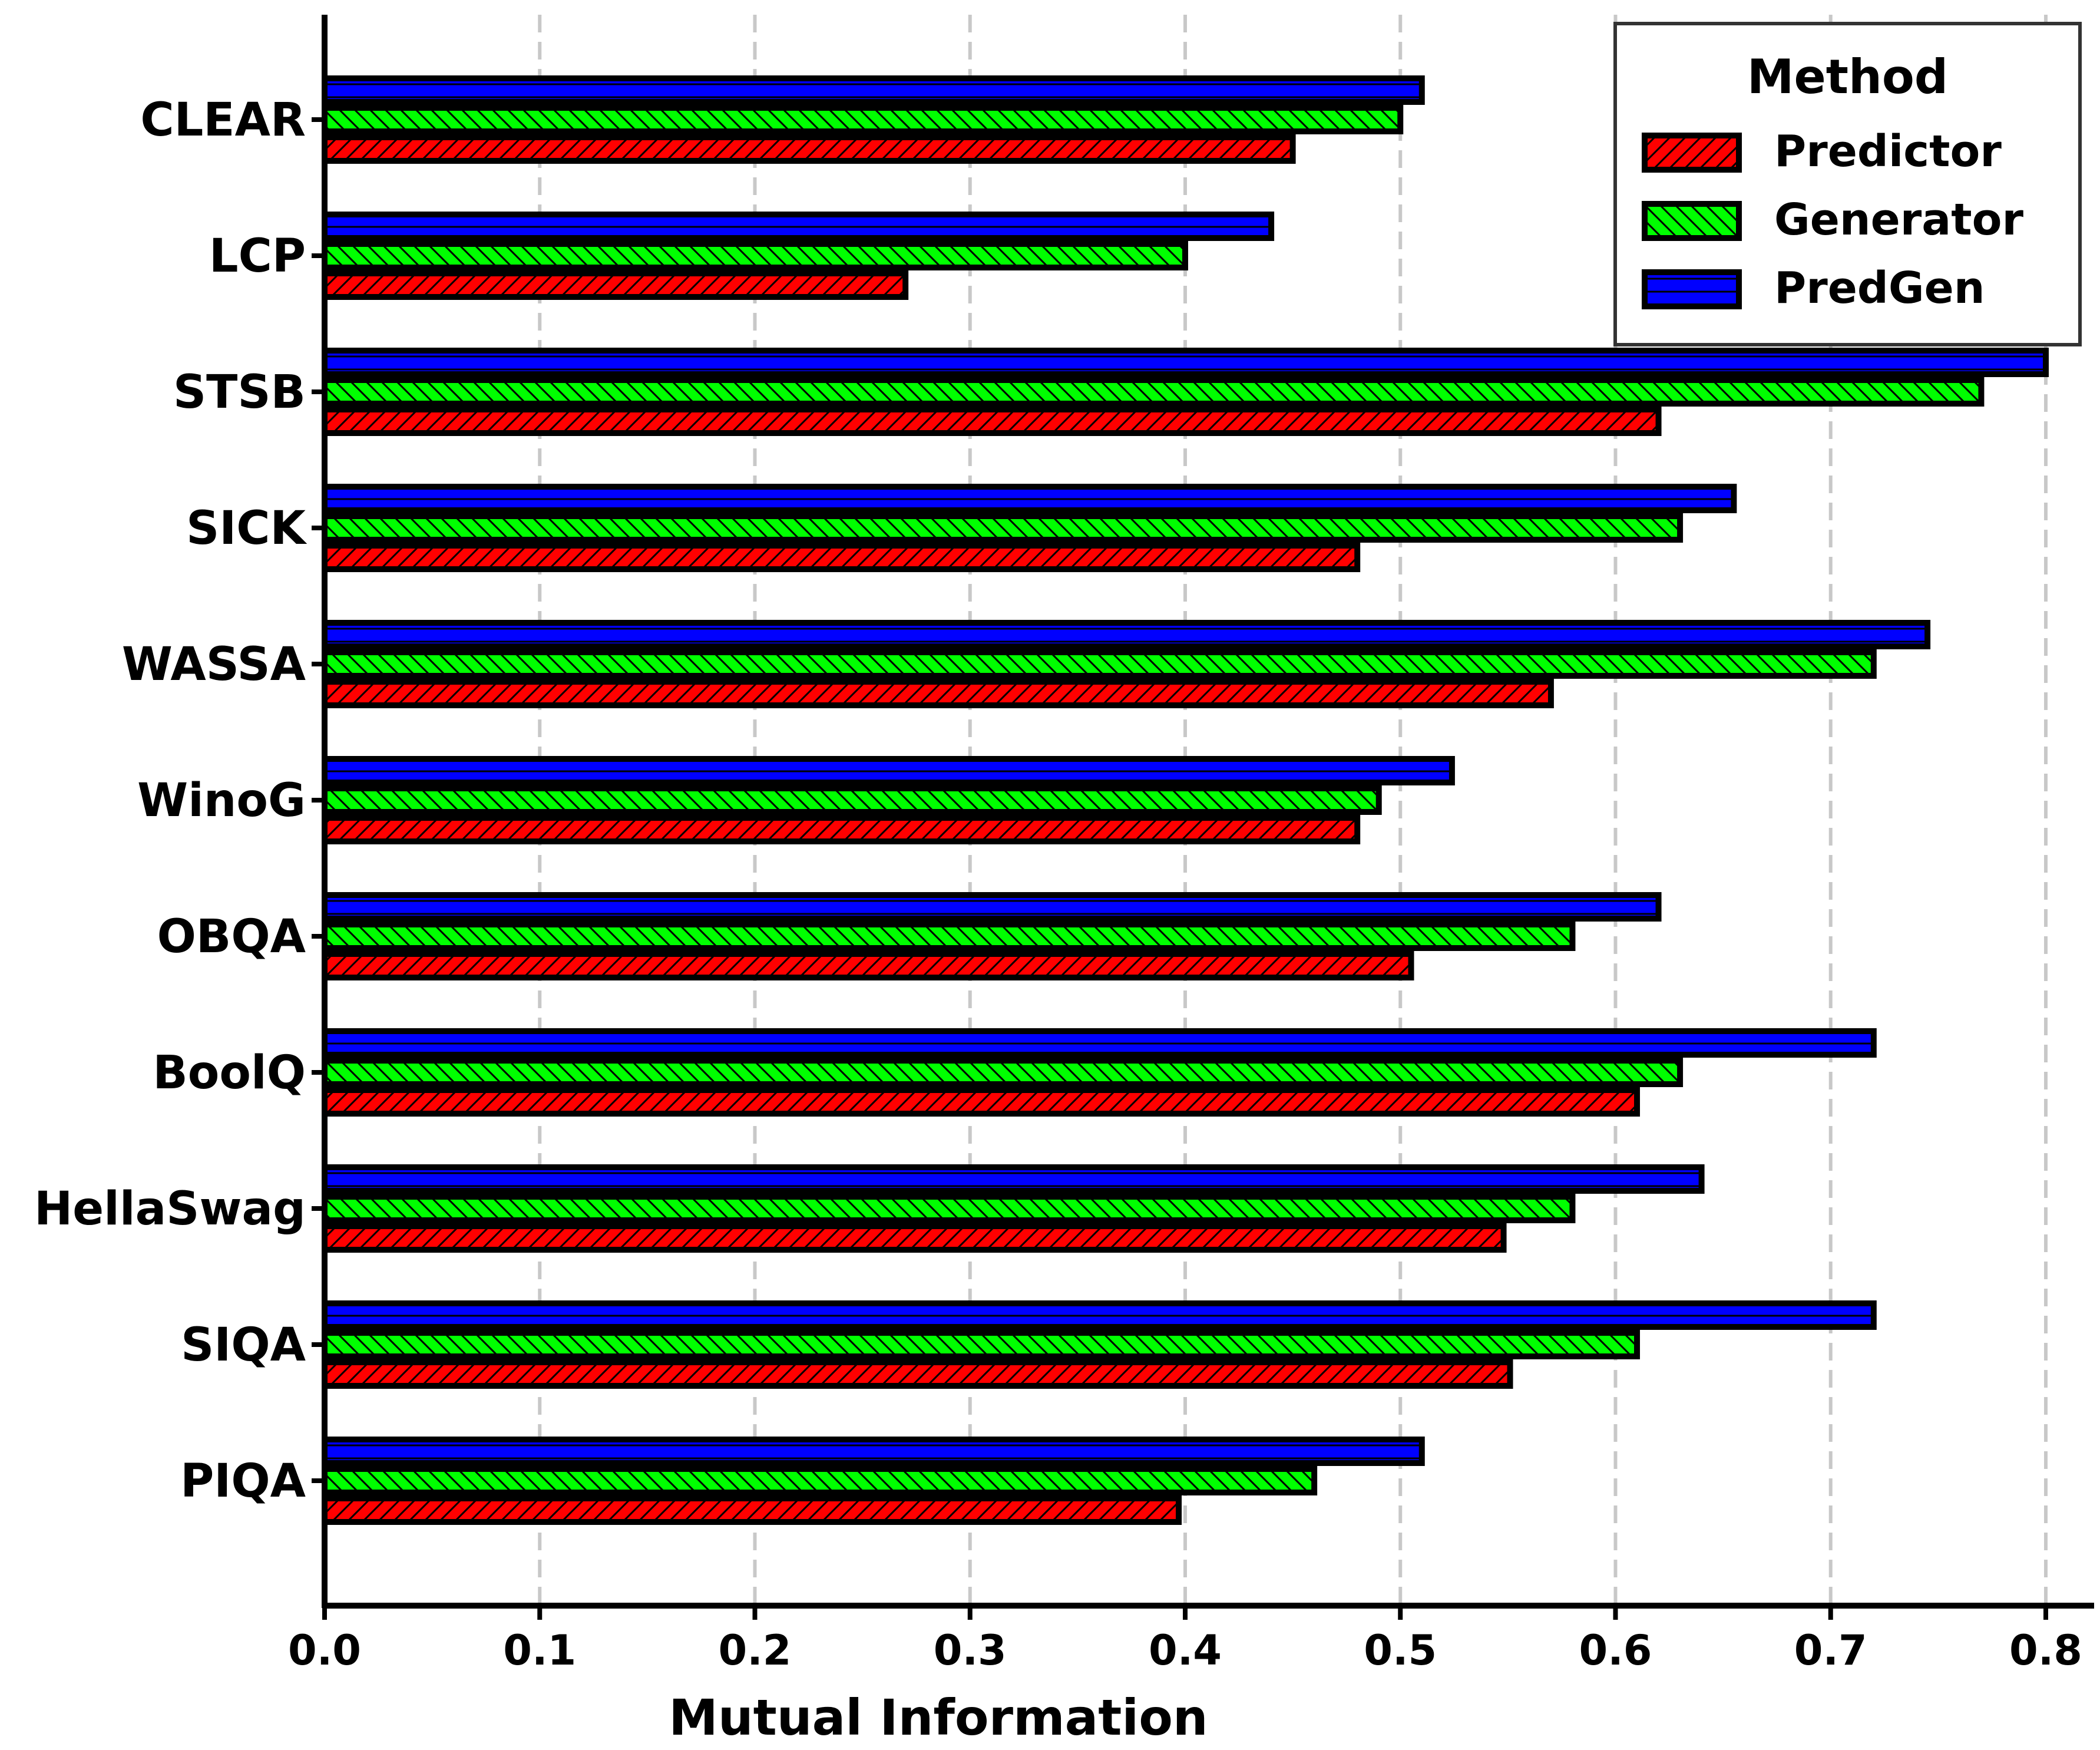 Image resolution: width=2100 pixels, height=1750 pixels. I want to click on x-tick-label-0.6: 0.6, so click(1615, 1650).